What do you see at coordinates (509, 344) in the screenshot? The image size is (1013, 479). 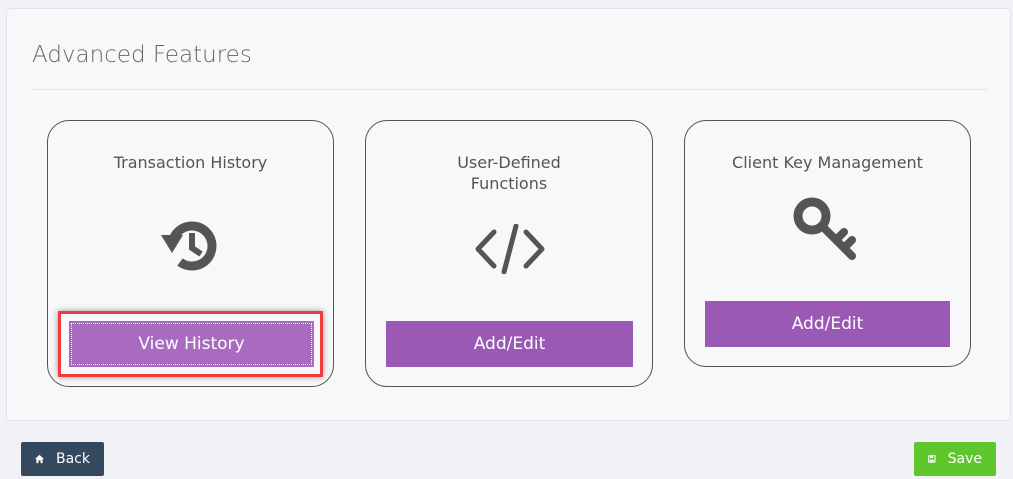 I see `add-edit-functions-button: Add/Edit` at bounding box center [509, 344].